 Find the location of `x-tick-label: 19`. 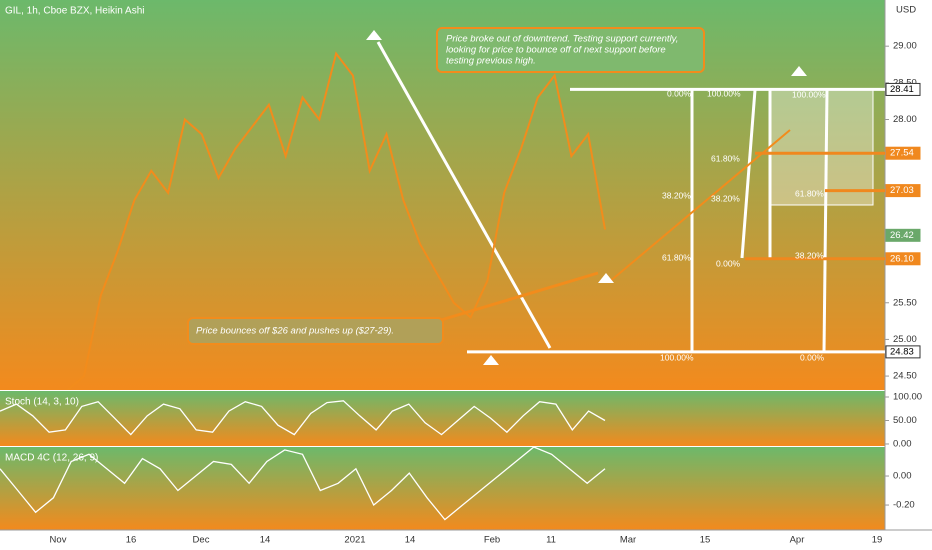

x-tick-label: 19 is located at coordinates (877, 540).